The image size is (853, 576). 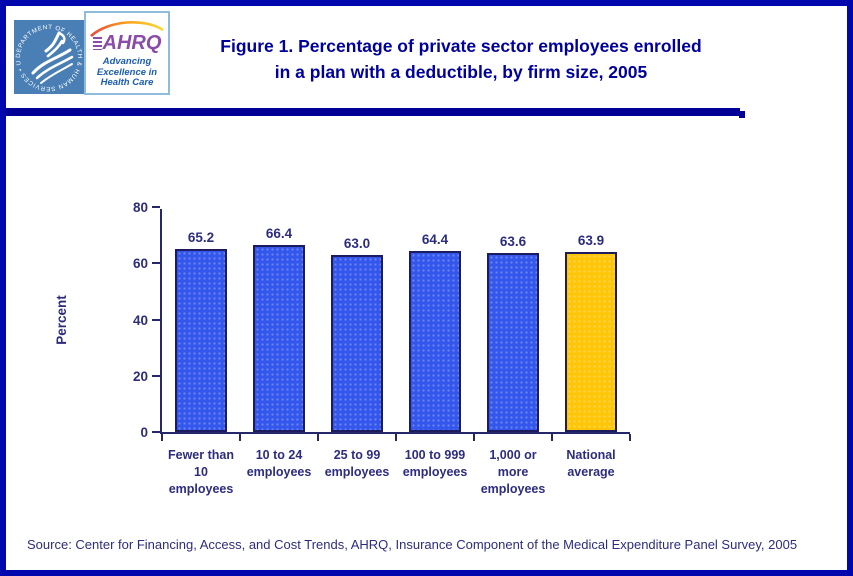 I want to click on ahrq-tagline: Advancing Excellence in Health Care, so click(x=127, y=72).